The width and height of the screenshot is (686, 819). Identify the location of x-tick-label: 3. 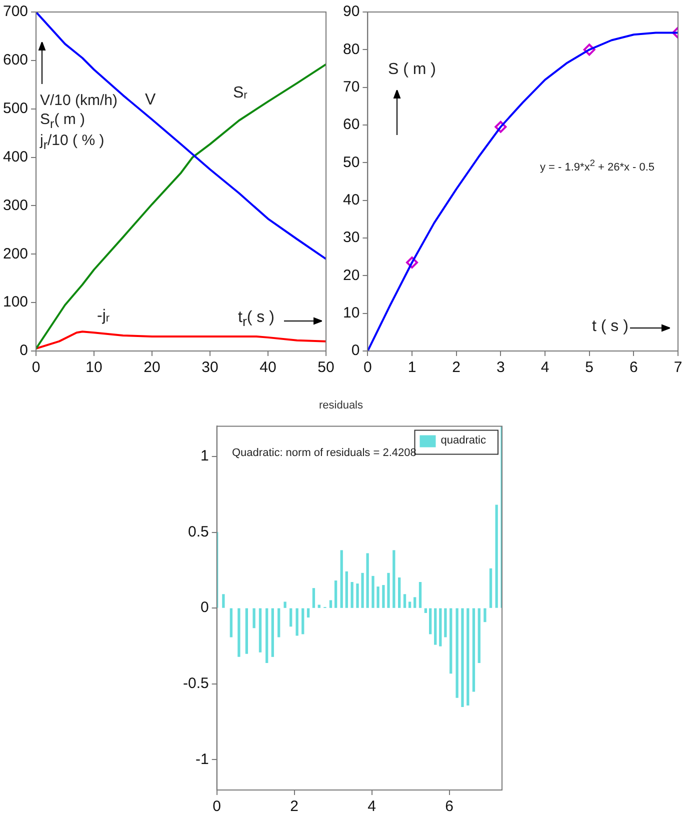
(500, 367).